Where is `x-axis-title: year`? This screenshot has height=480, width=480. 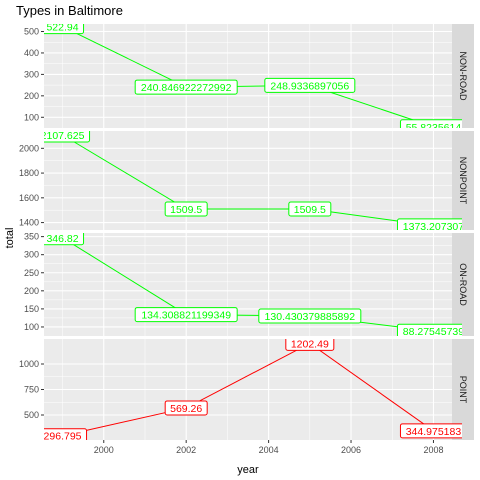 x-axis-title: year is located at coordinates (248, 470).